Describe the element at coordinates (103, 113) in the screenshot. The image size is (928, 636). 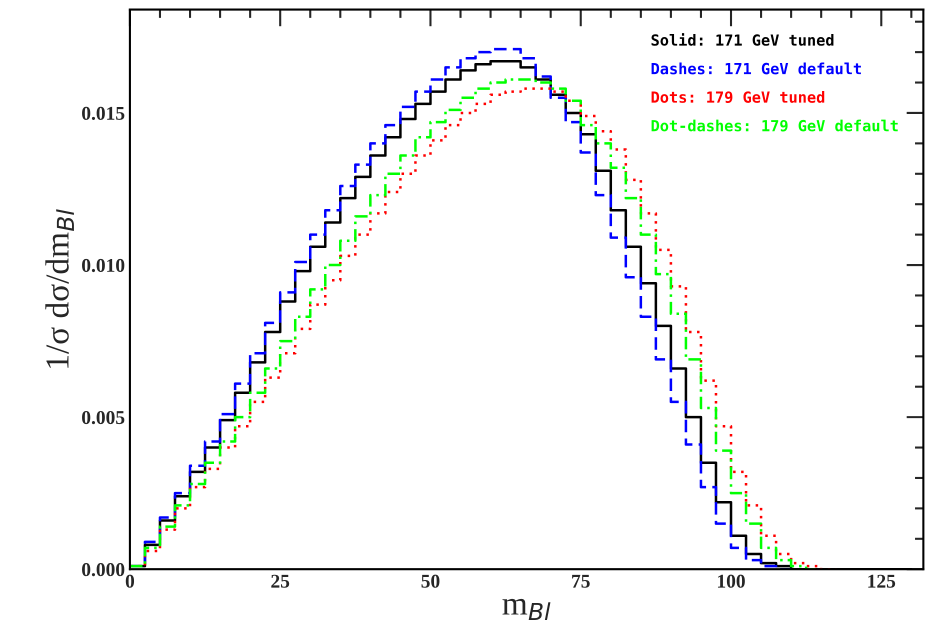
I see `y-tick-label: 0.015` at that location.